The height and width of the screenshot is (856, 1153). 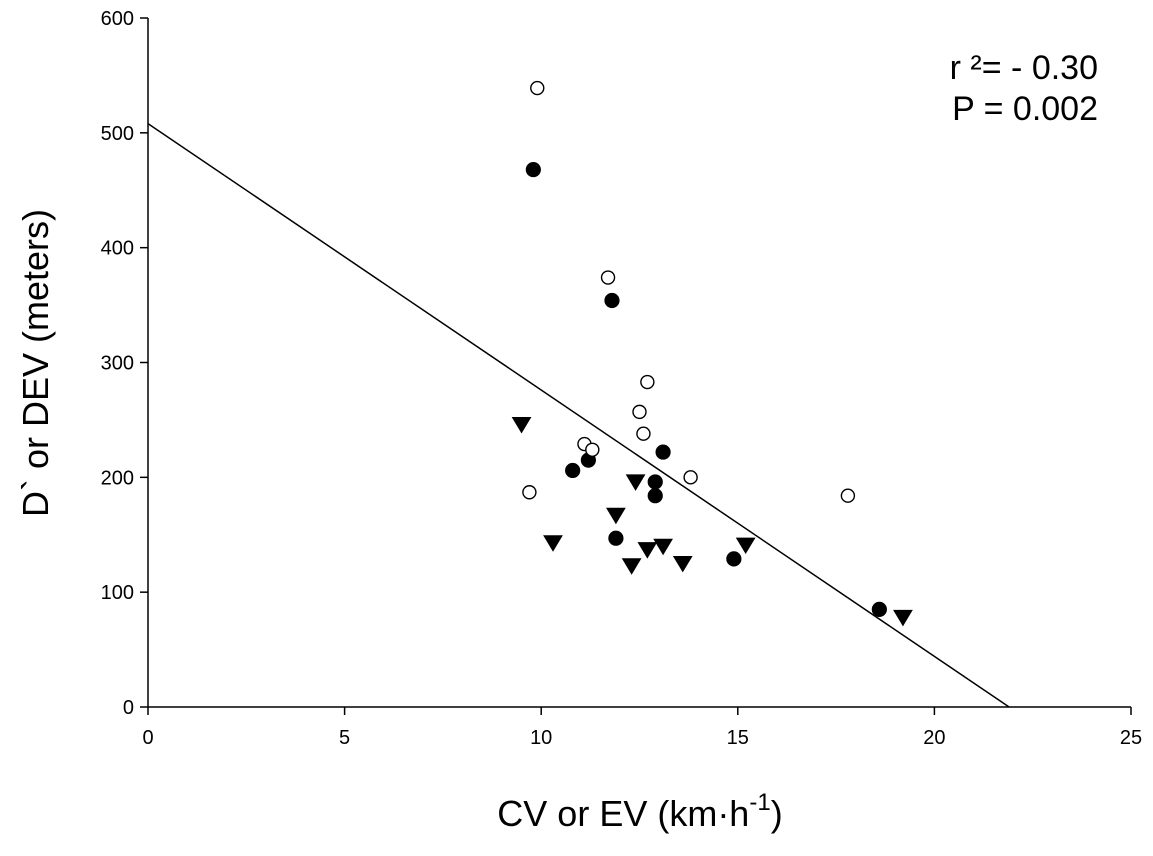 I want to click on y-tick-label: 200, so click(x=117, y=478).